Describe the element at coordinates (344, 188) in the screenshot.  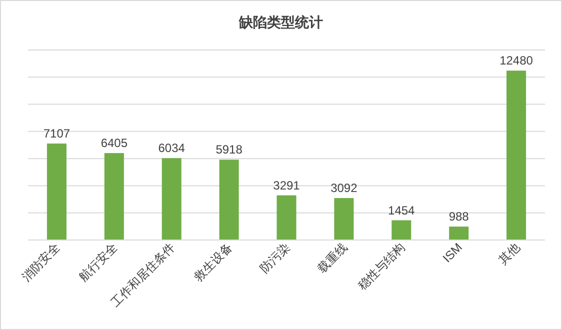
I see `data-label: 3092` at that location.